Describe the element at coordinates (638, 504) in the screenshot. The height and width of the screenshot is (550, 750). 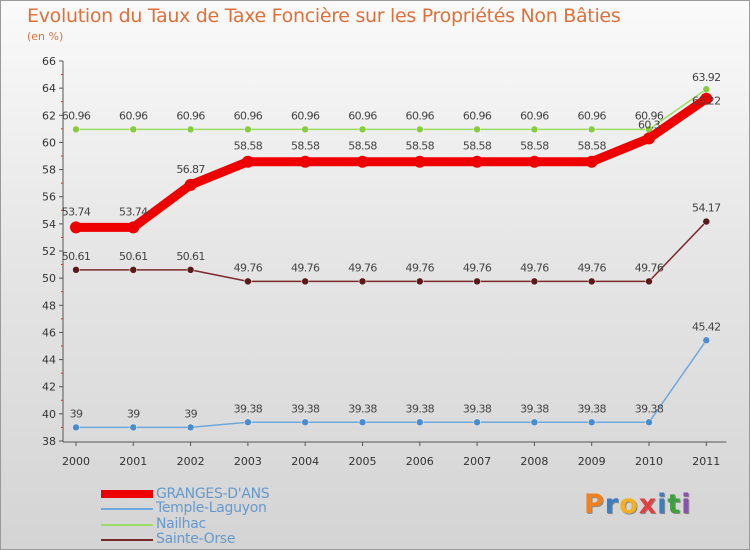
I see `proxiti-logo: Proxiti` at that location.